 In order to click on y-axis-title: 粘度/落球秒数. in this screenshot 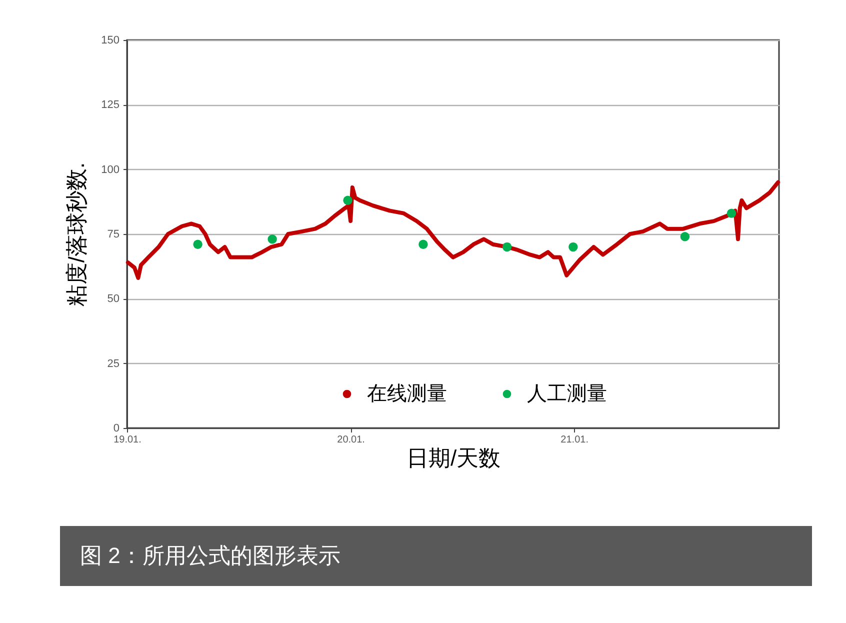, I will do `click(77, 234)`.